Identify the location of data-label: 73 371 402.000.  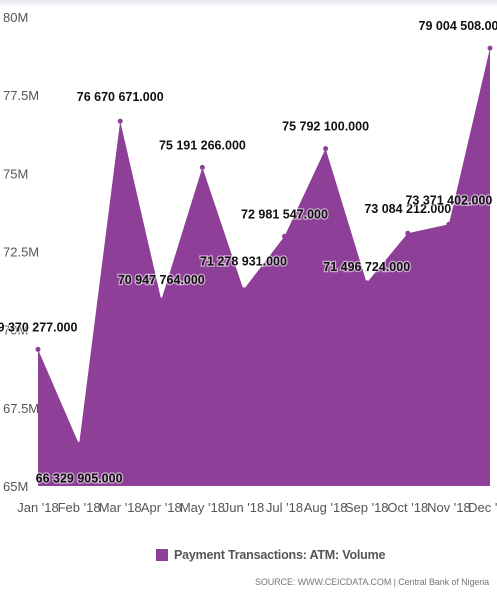
(448, 200).